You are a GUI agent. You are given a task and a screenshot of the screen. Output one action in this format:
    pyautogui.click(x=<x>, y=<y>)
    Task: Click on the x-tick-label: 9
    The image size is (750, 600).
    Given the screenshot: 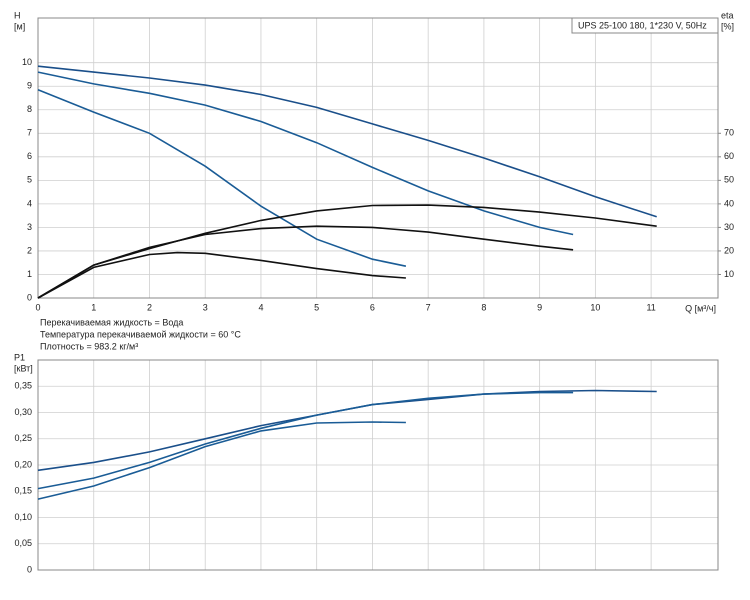 What is the action you would take?
    pyautogui.click(x=539, y=307)
    